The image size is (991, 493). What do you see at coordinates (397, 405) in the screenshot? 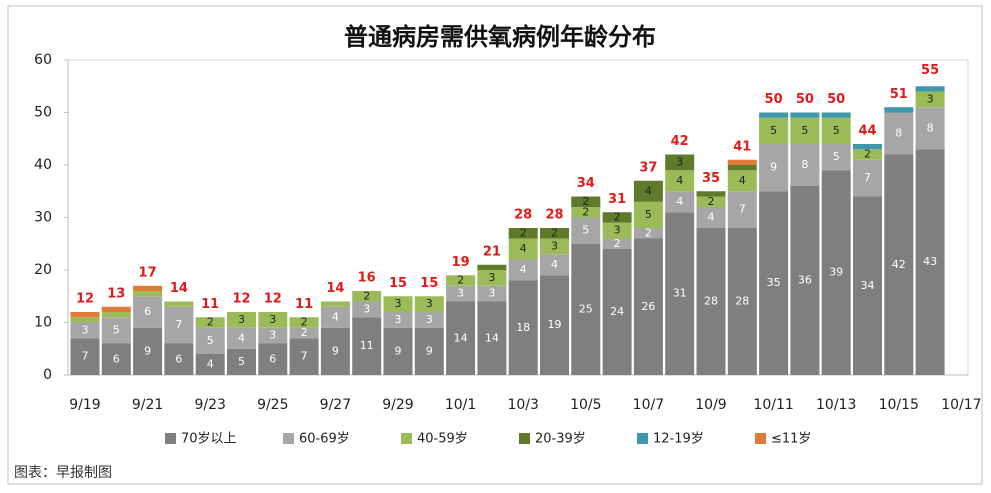
I see `x-tick-label: 9/29` at bounding box center [397, 405].